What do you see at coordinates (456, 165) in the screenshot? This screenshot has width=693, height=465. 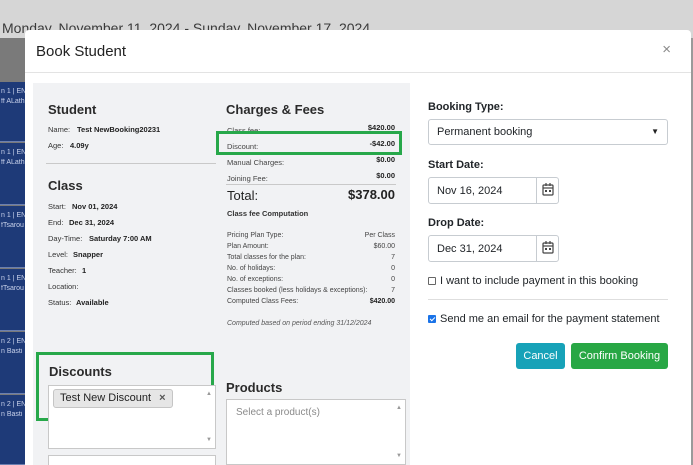 I see `start-date-label: Start Date:` at bounding box center [456, 165].